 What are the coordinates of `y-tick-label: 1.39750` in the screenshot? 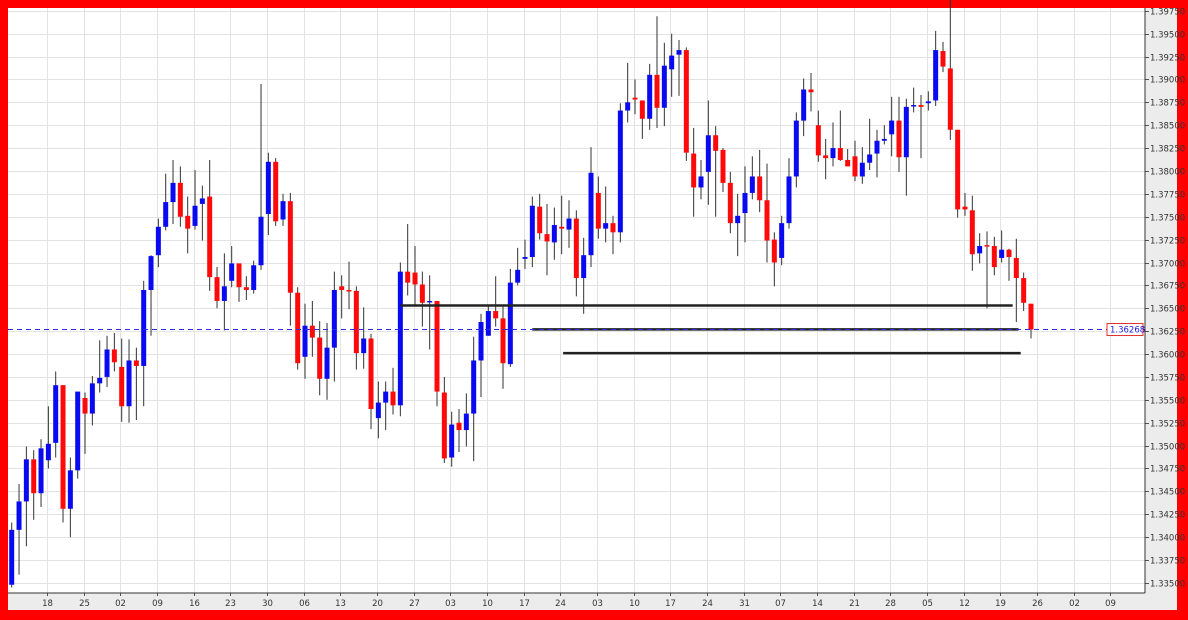 It's located at (1167, 13).